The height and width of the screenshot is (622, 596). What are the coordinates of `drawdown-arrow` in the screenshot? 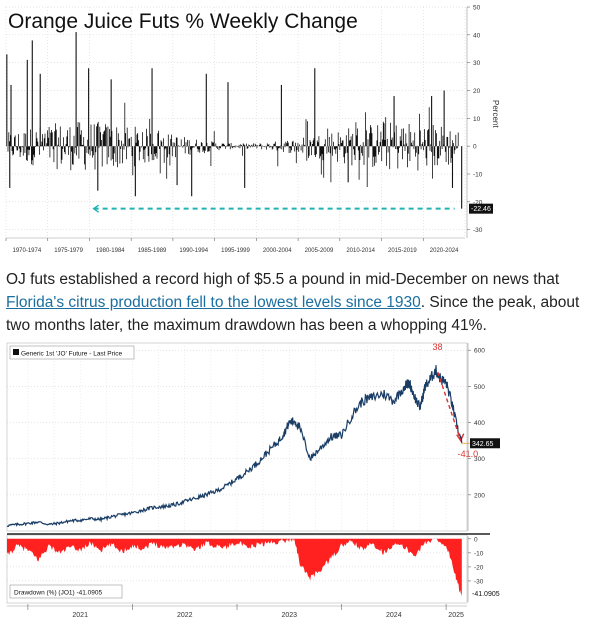 It's located at (449, 406).